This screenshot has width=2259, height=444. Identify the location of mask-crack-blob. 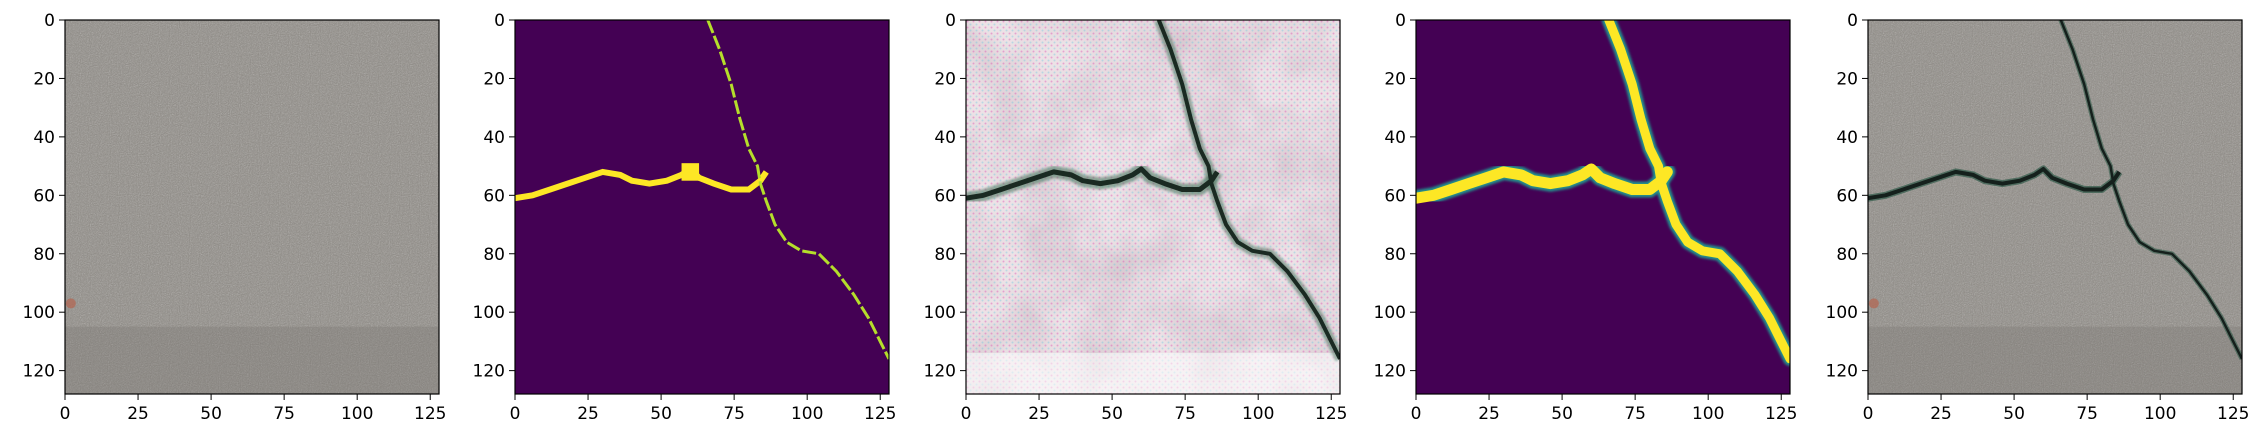
(690, 172).